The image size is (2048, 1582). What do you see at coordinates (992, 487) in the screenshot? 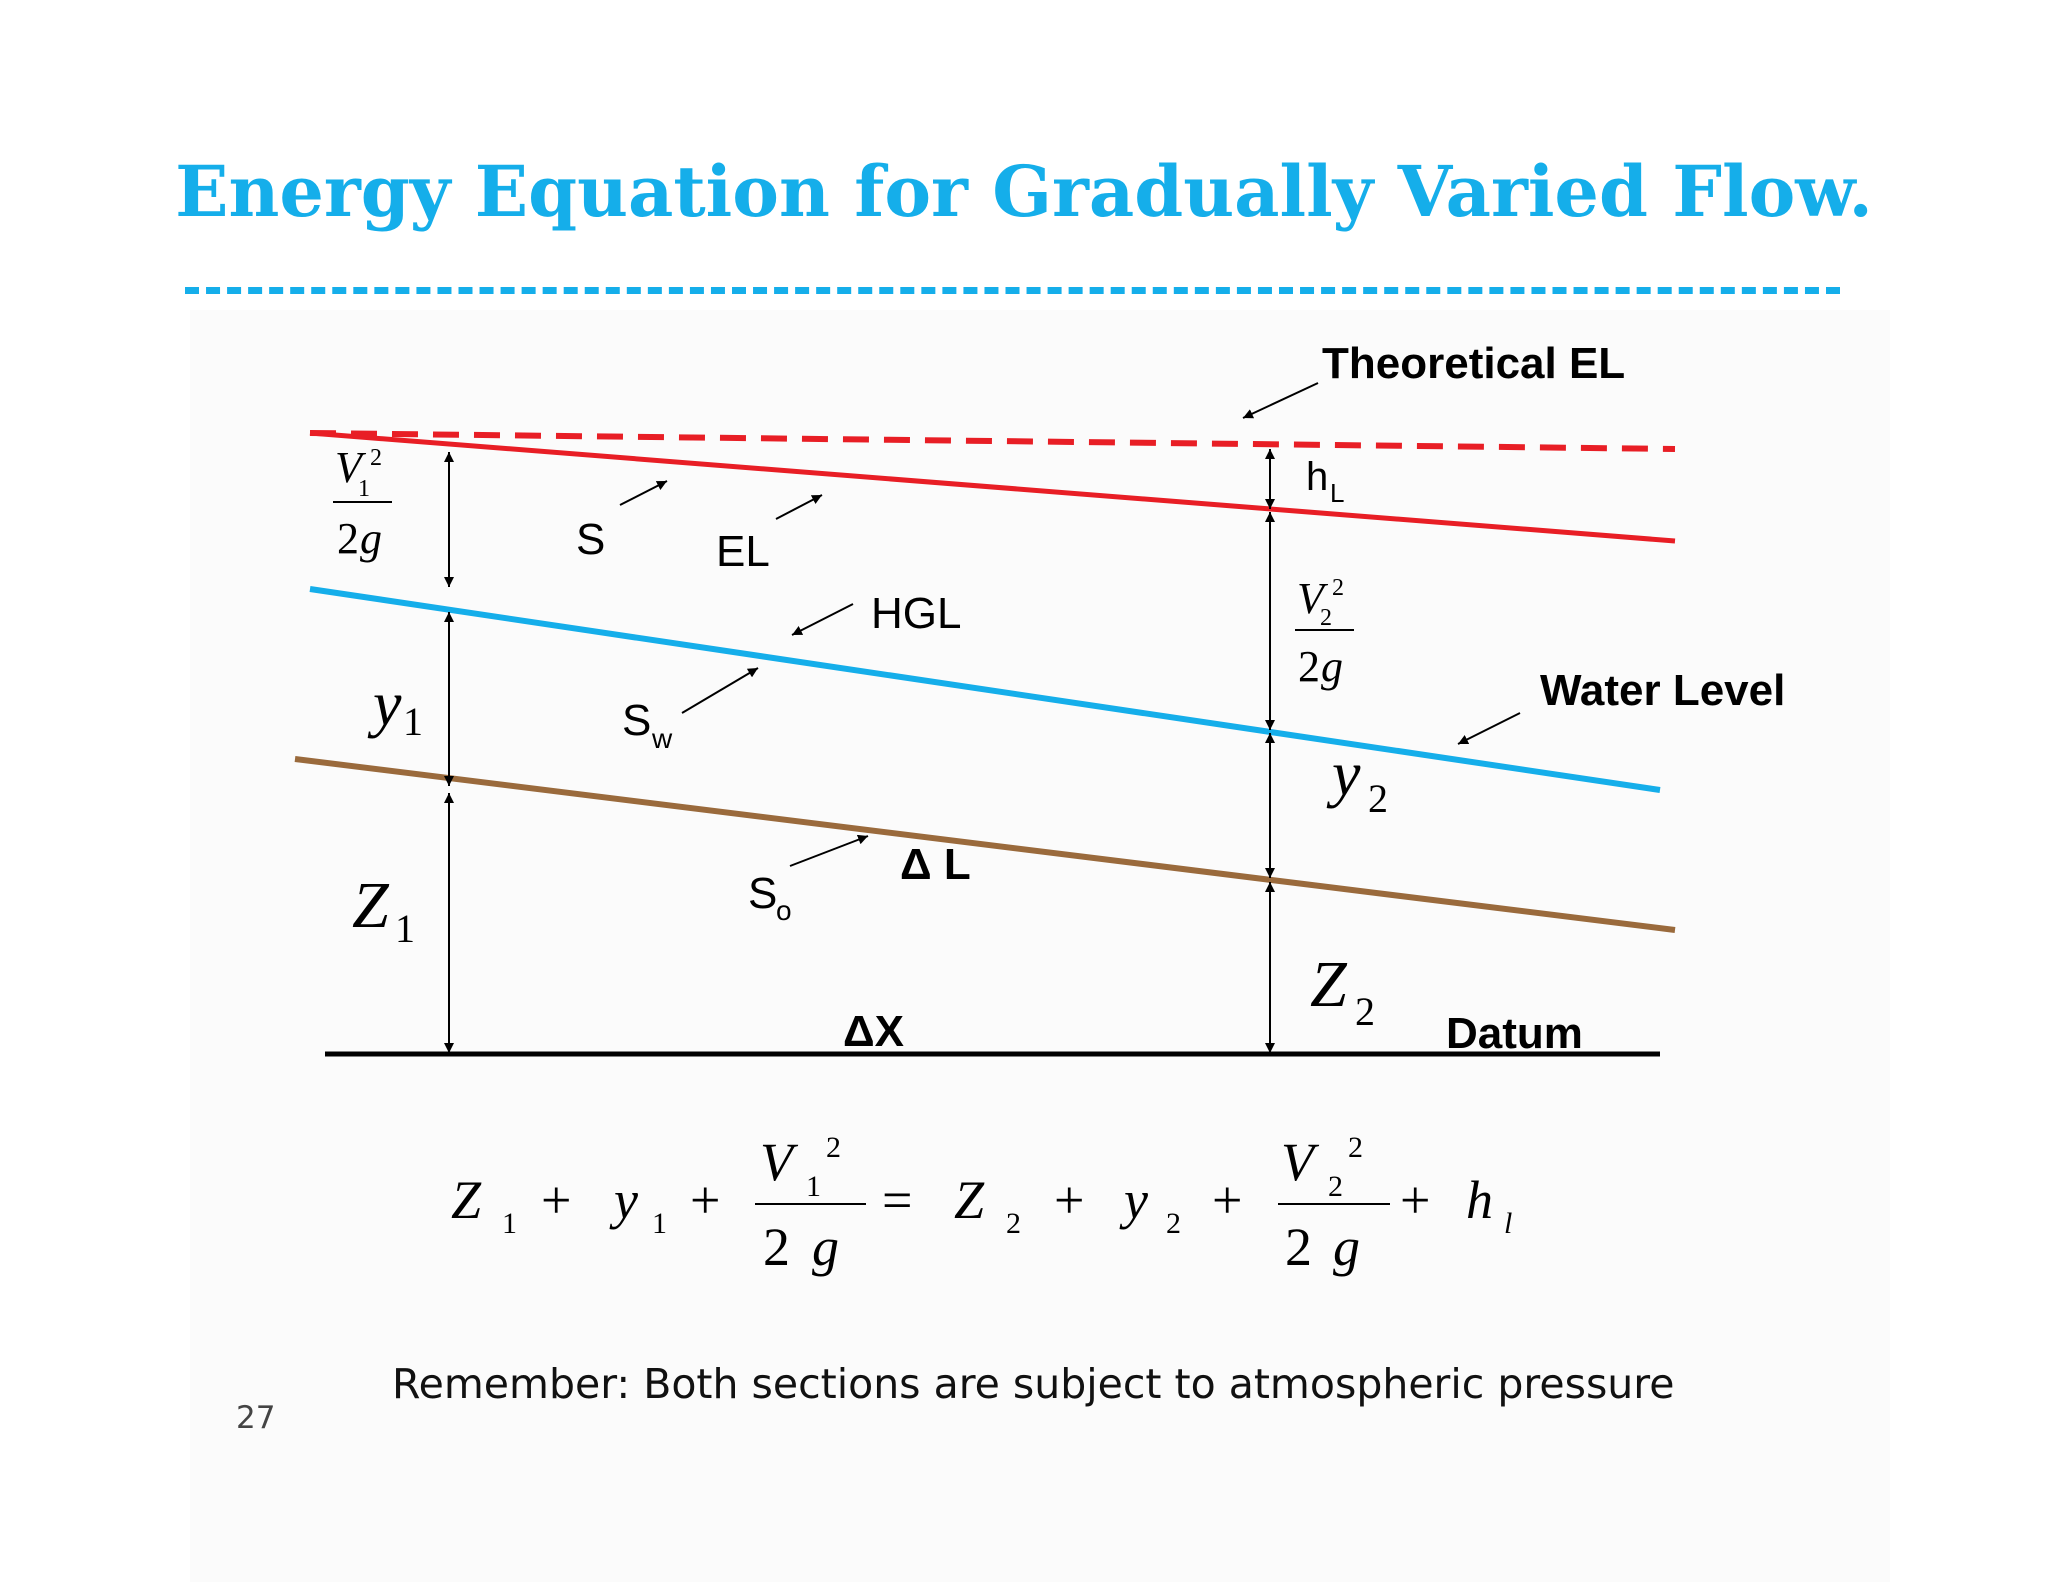
I see `energy-line` at bounding box center [992, 487].